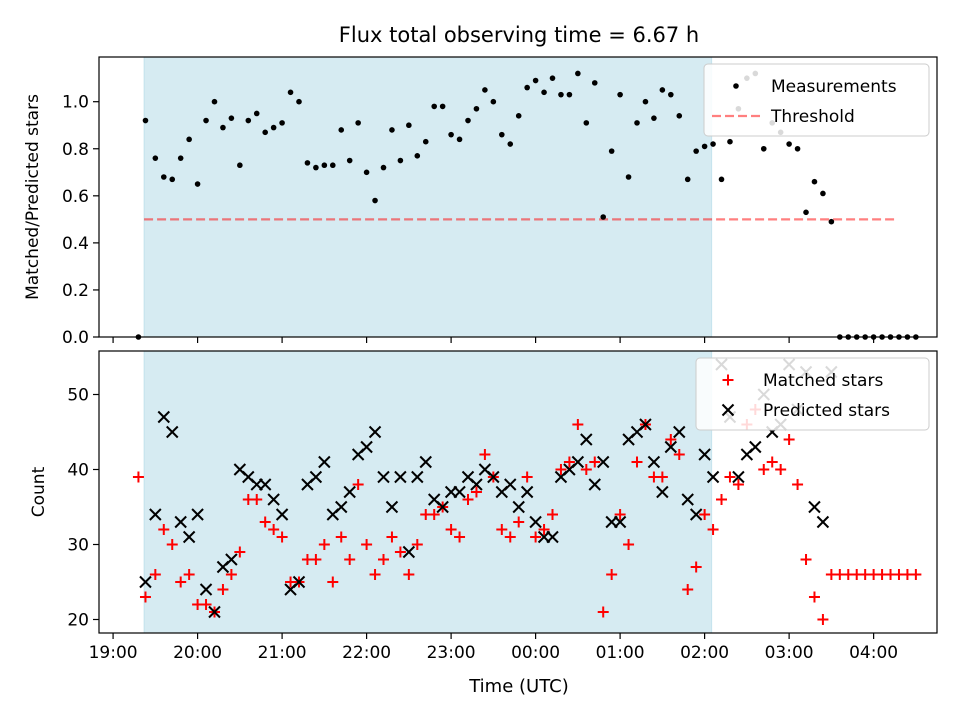 The height and width of the screenshot is (720, 960). Describe the element at coordinates (113, 653) in the screenshot. I see `x-tick-label: 19:00` at that location.